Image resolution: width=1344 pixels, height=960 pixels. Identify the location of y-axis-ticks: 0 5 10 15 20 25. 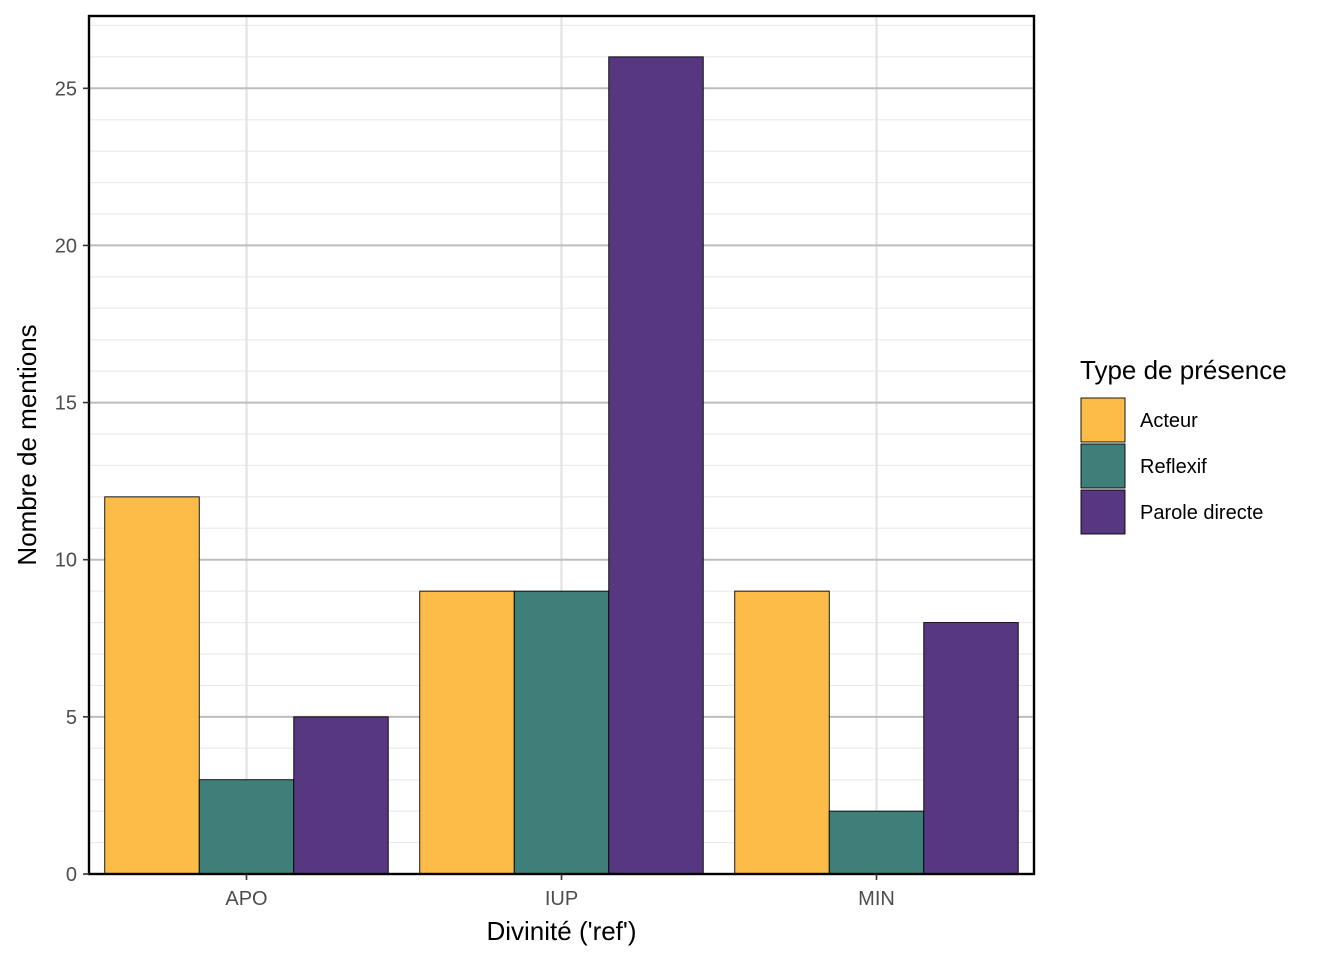
(72, 482).